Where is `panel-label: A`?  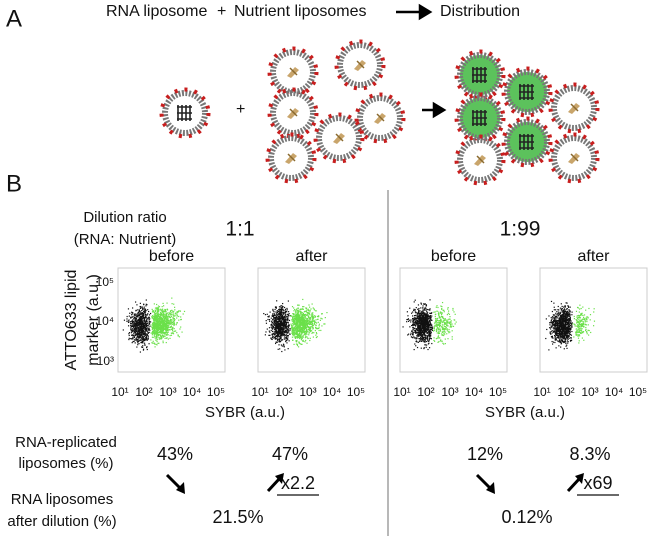
panel-label: A is located at coordinates (14, 18).